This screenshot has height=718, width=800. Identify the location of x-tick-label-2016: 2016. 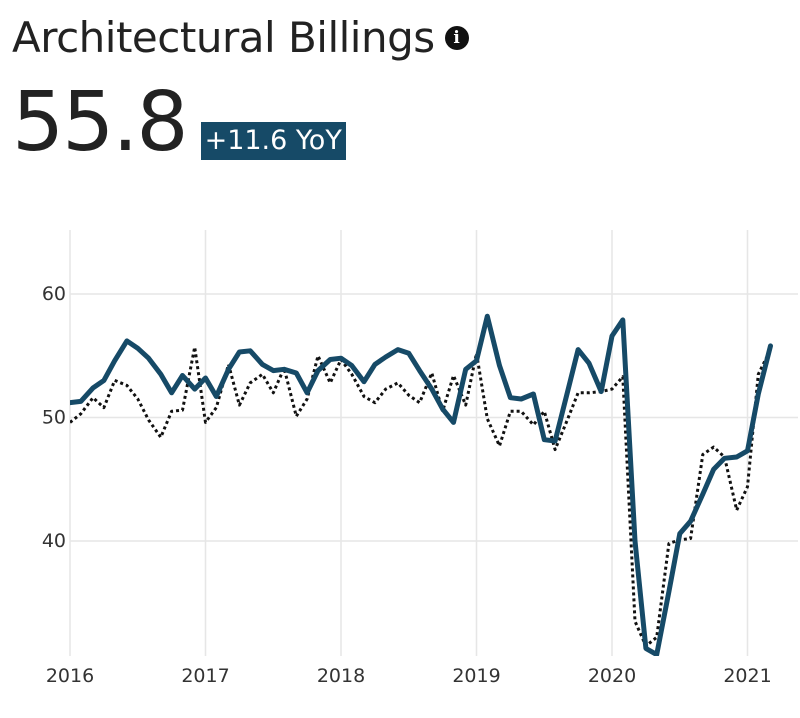
(70, 676).